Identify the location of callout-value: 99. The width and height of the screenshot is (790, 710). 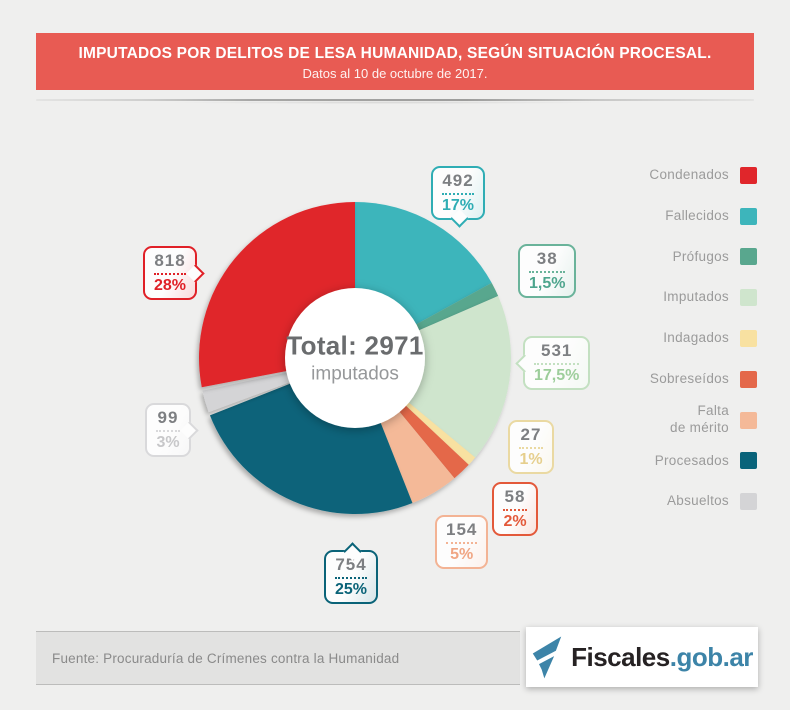
(168, 420).